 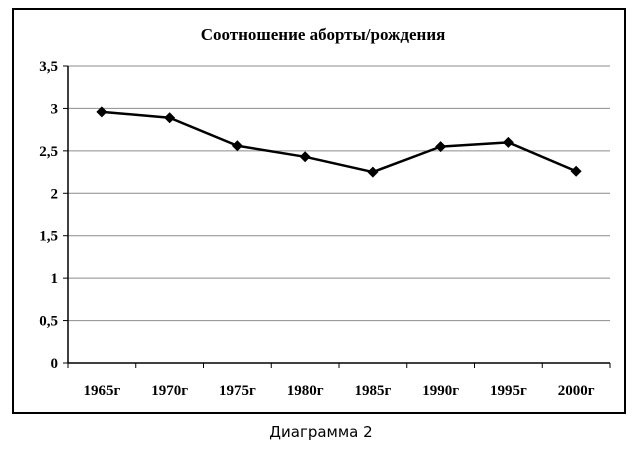 What do you see at coordinates (508, 391) in the screenshot?
I see `x-tick-label: 1995г` at bounding box center [508, 391].